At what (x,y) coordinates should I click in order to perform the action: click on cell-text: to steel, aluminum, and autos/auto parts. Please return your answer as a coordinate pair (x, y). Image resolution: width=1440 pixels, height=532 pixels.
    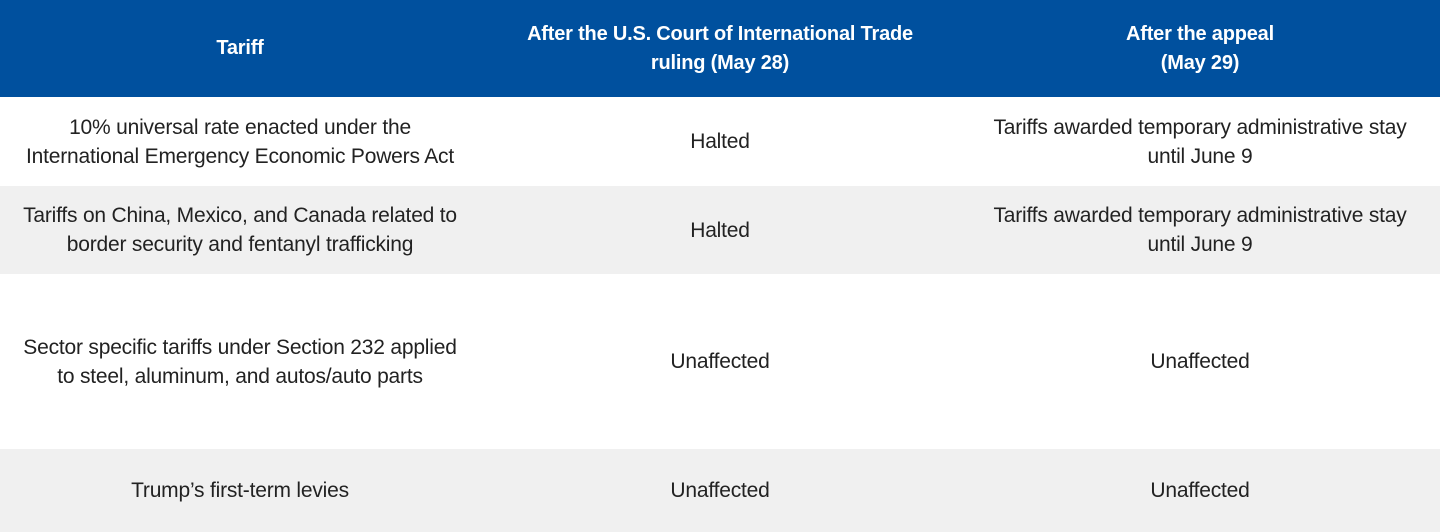
    Looking at the image, I should click on (240, 376).